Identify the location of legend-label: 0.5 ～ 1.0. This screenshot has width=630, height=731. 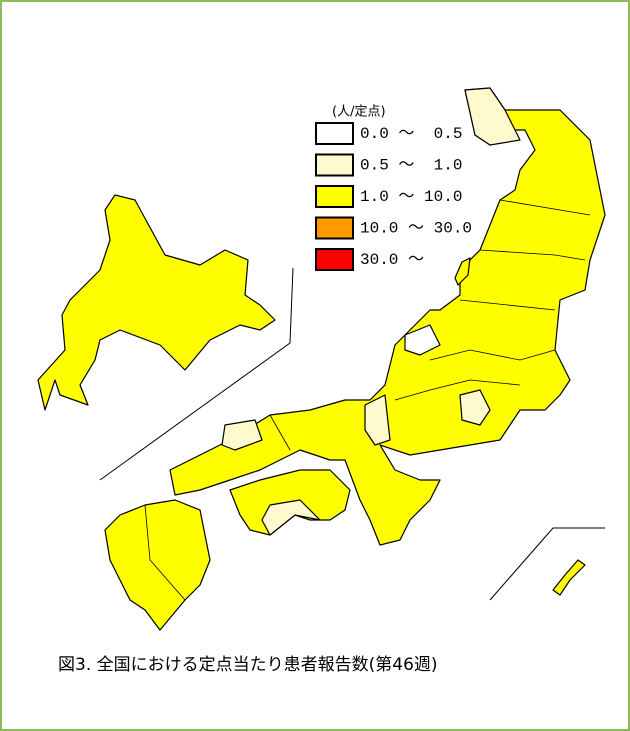
(411, 166).